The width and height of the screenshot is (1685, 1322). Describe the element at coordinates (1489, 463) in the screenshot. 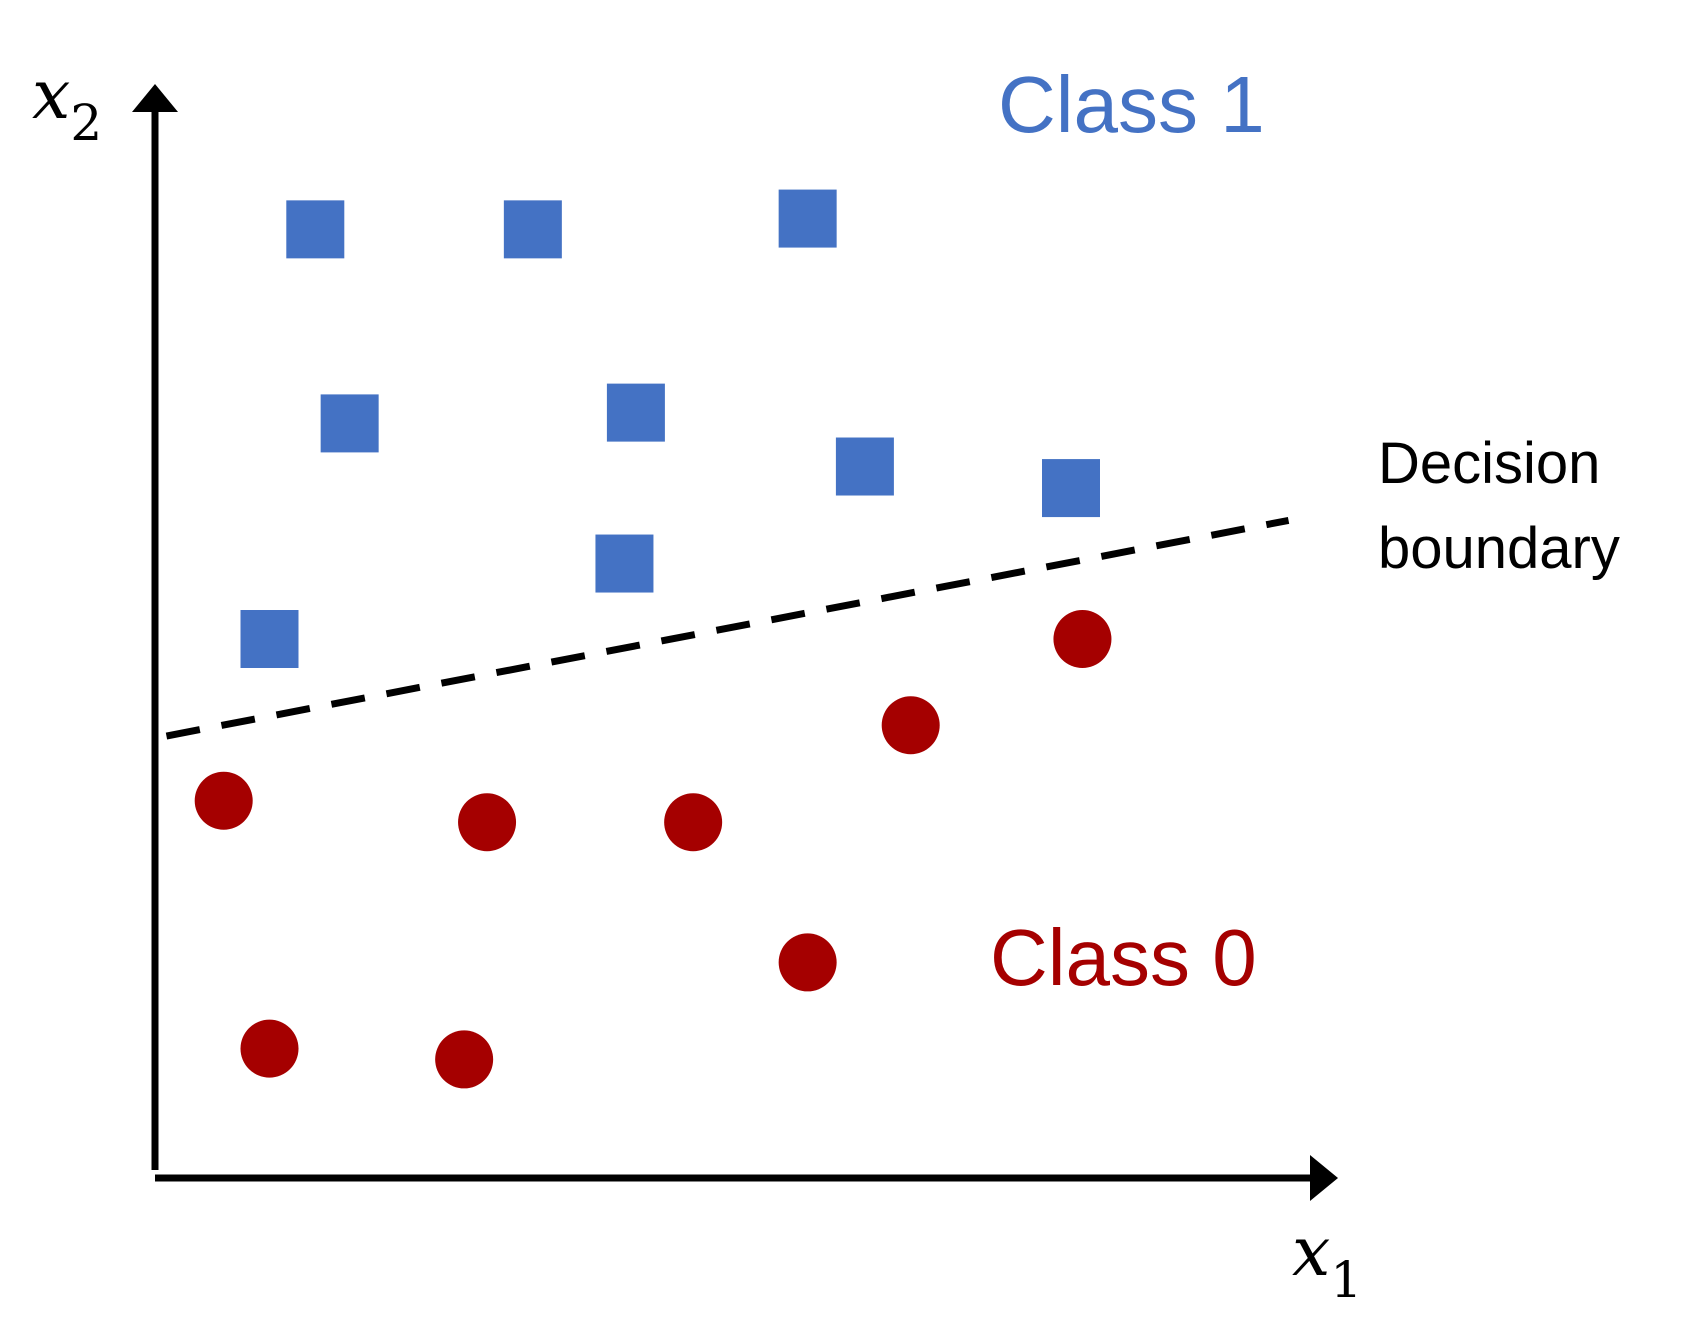

I see `decision-boundary-label-line1: Decision` at that location.